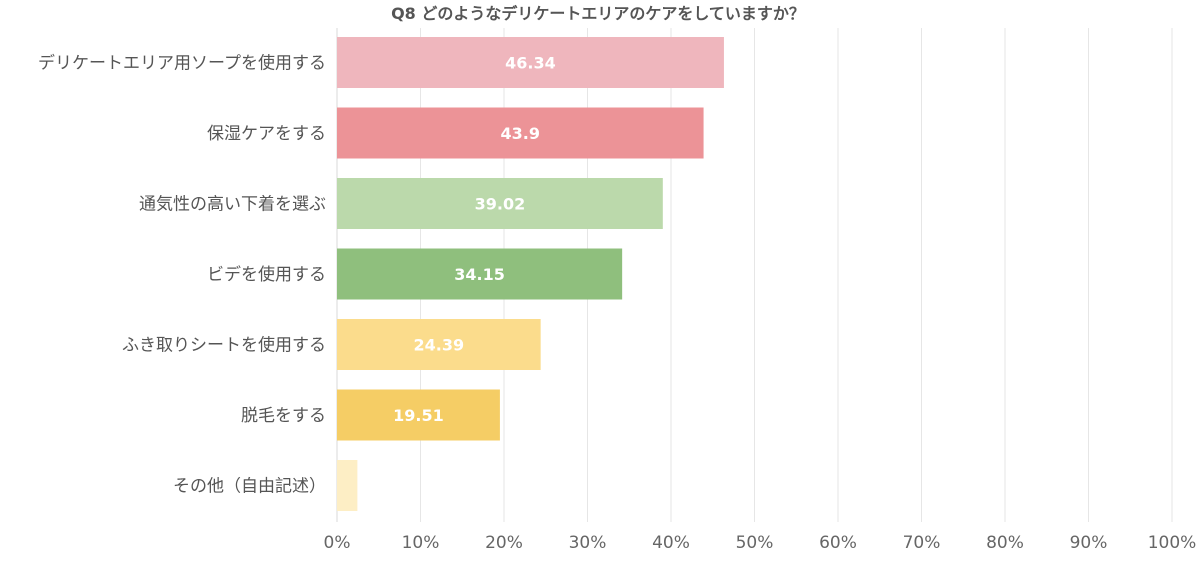  I want to click on category-label: ビデを使用する, so click(266, 274).